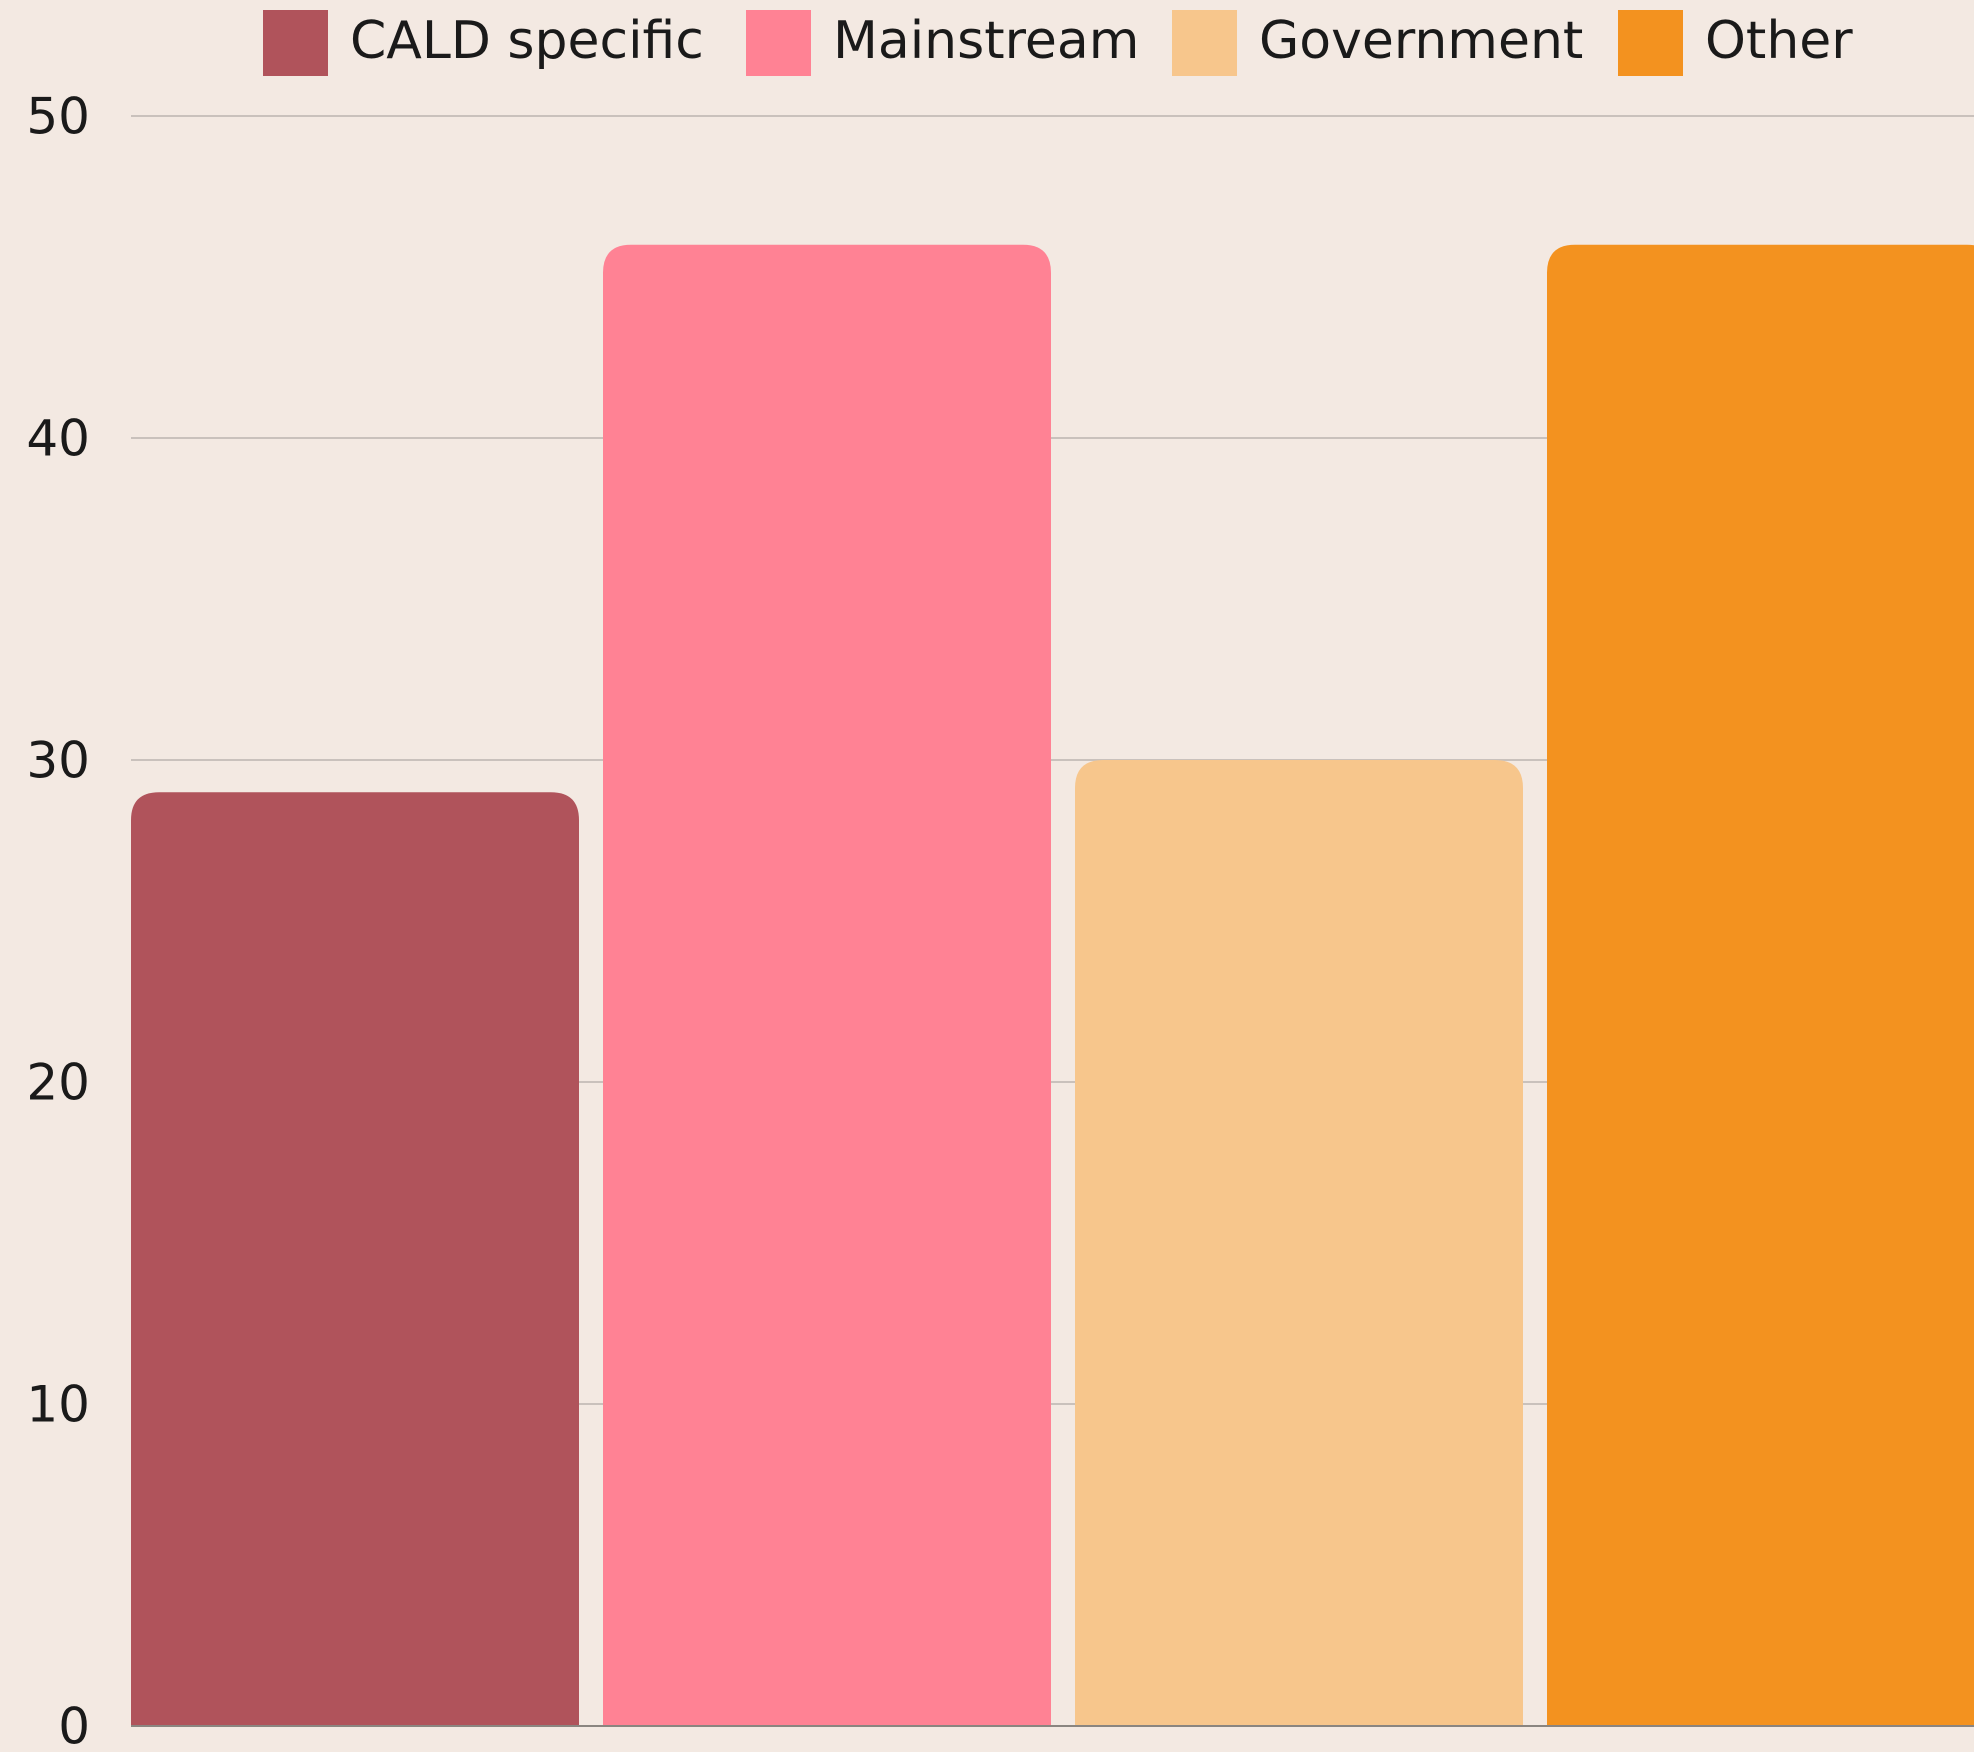  Describe the element at coordinates (527, 41) in the screenshot. I see `legend-label: CALD specific` at that location.